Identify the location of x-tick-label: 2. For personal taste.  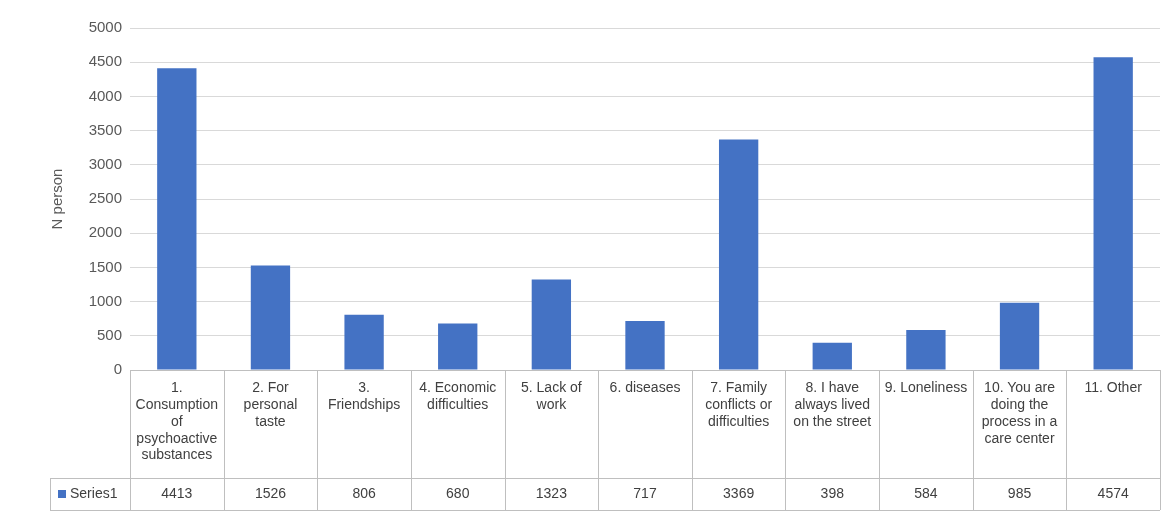
(270, 404).